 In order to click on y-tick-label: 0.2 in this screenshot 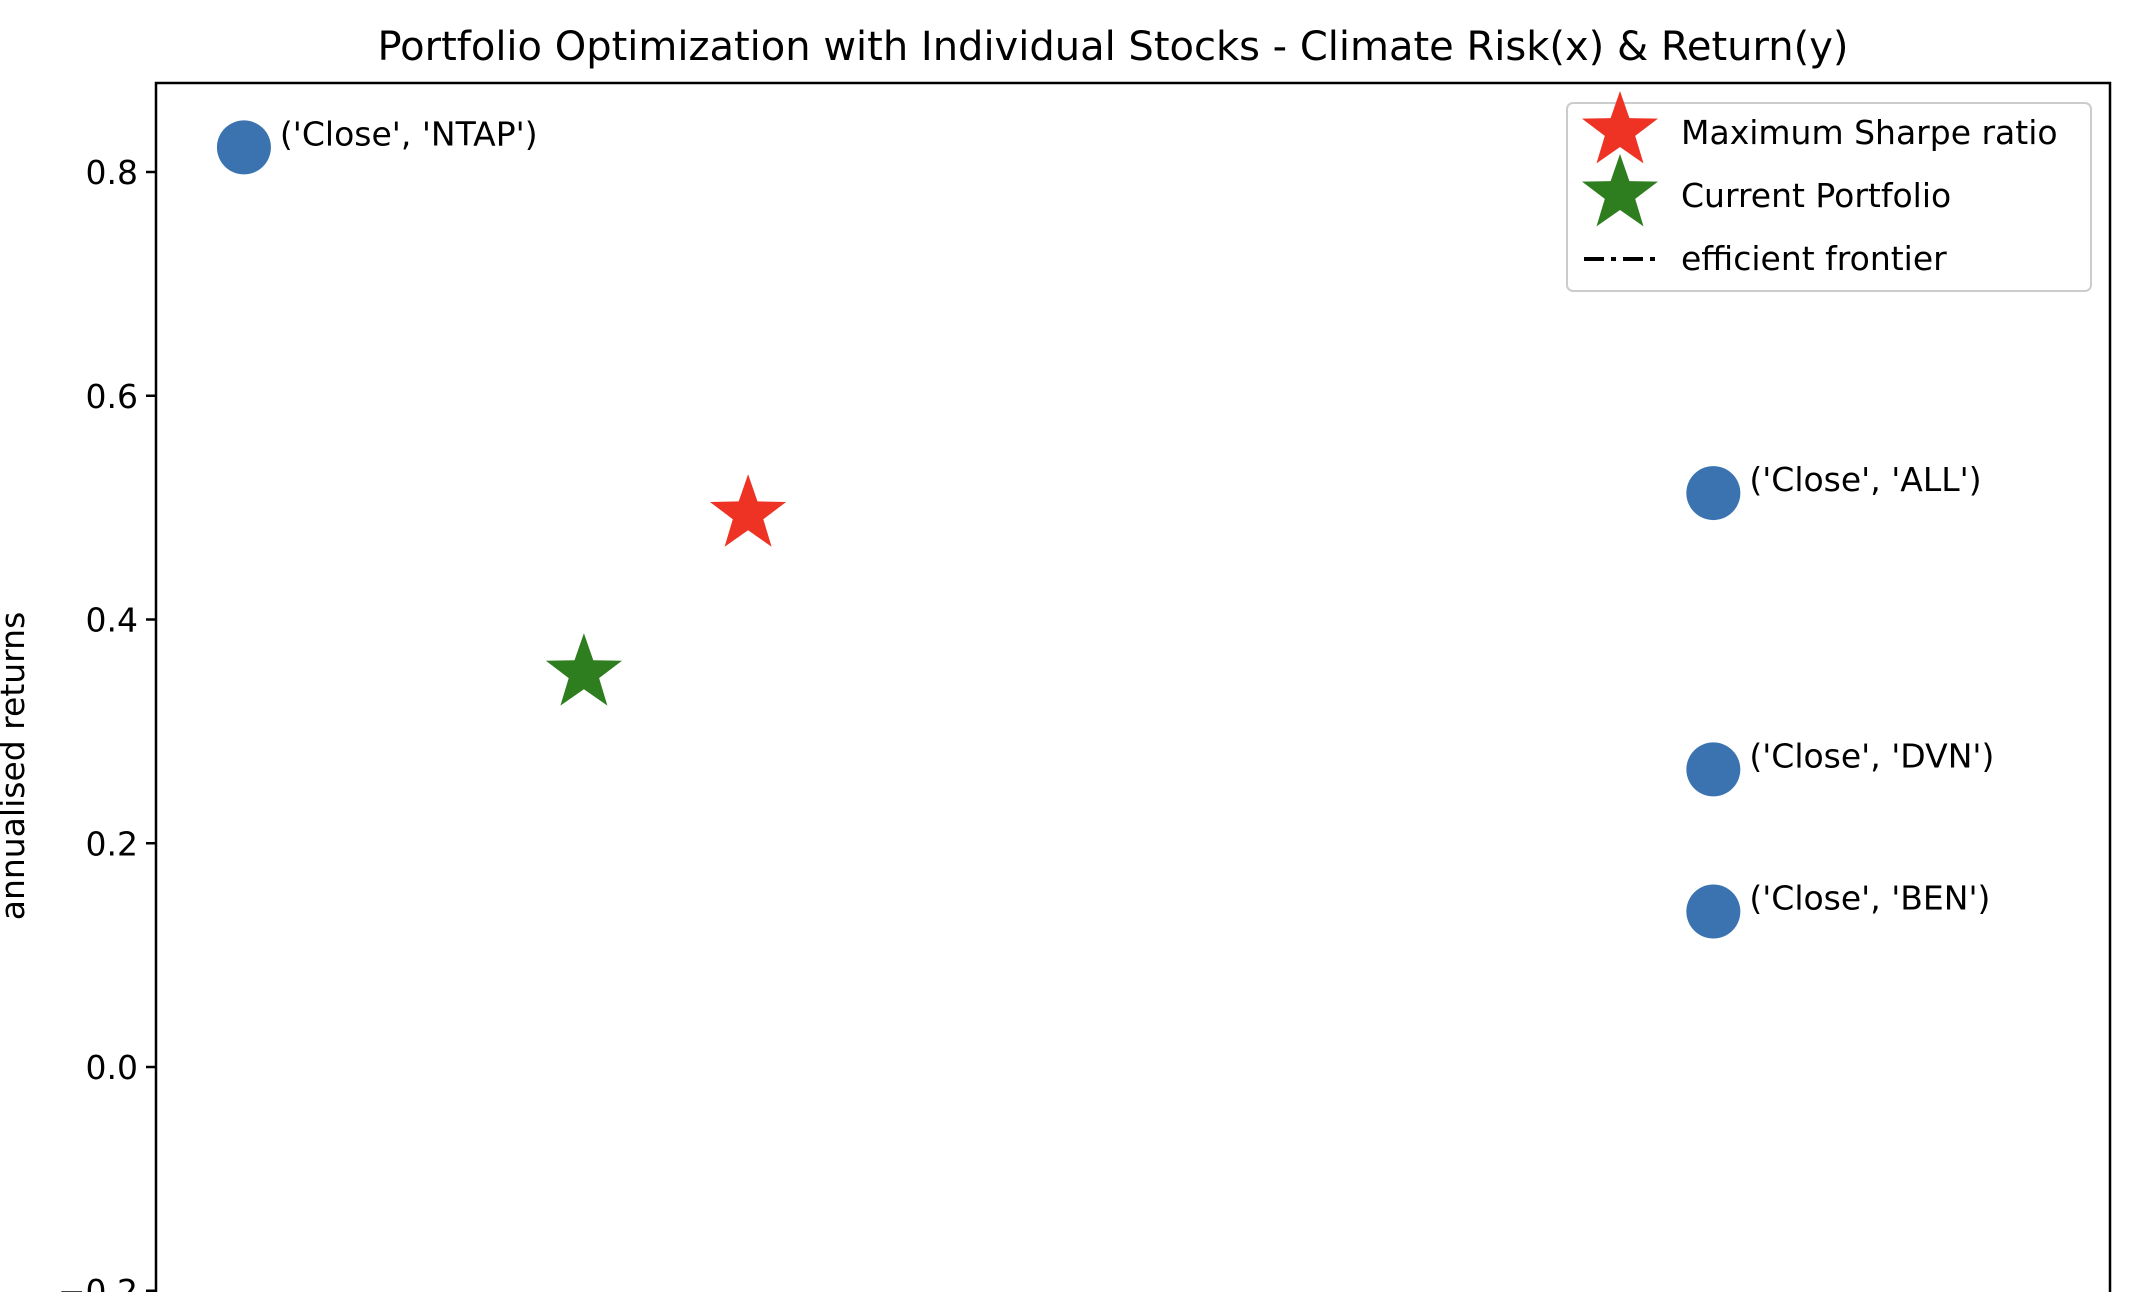, I will do `click(112, 843)`.